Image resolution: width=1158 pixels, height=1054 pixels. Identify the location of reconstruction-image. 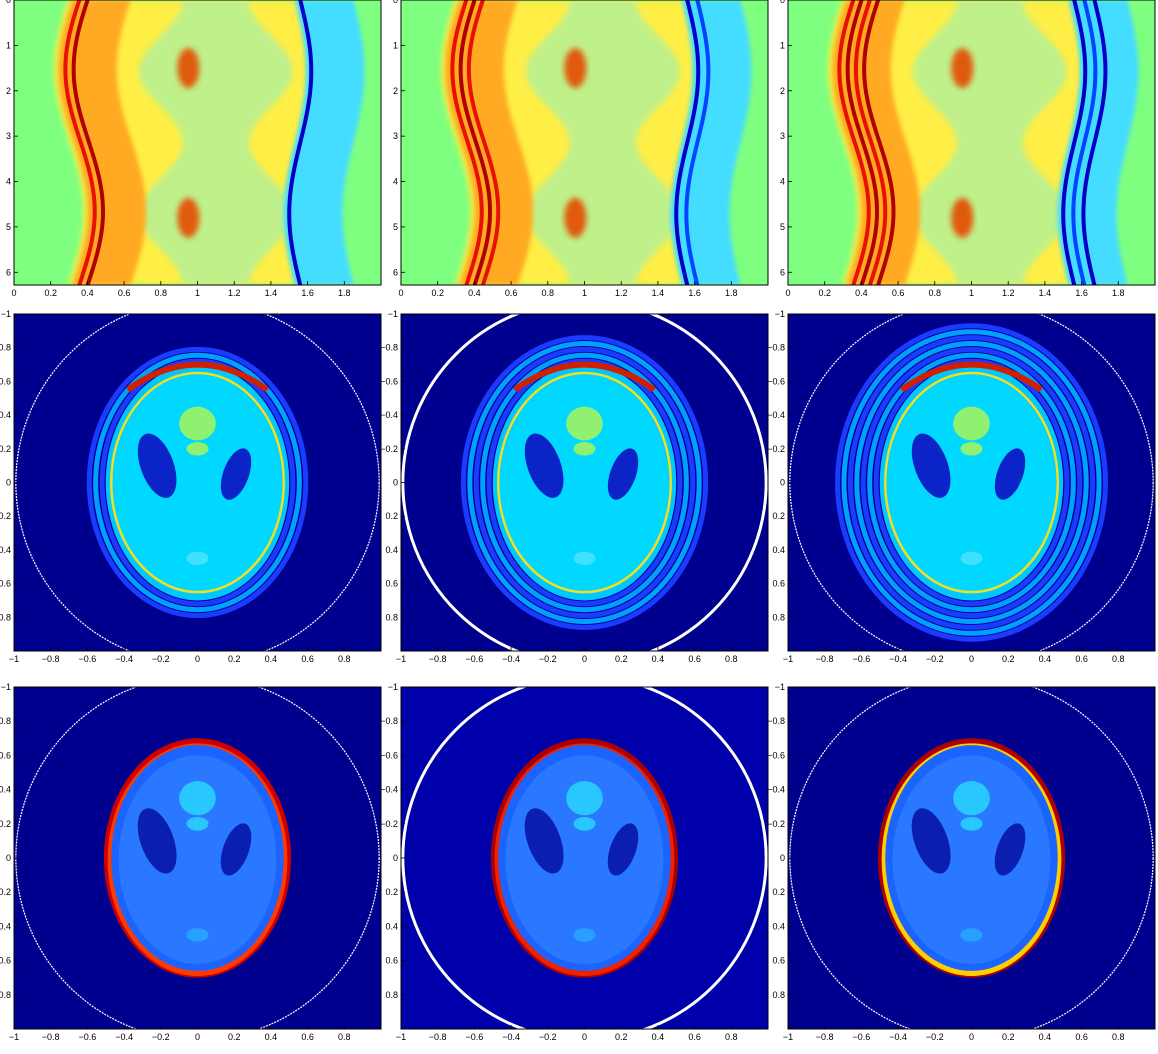
(584, 482).